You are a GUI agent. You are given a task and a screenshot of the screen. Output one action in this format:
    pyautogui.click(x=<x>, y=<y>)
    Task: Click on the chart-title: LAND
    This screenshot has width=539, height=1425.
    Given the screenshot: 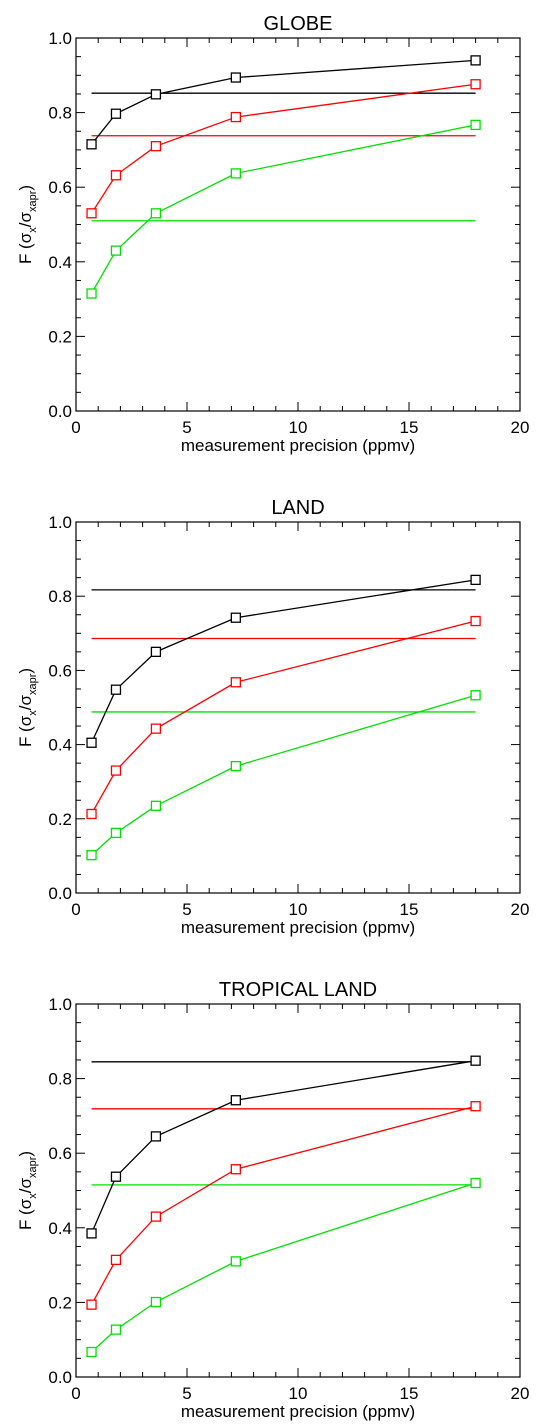 What is the action you would take?
    pyautogui.click(x=297, y=508)
    